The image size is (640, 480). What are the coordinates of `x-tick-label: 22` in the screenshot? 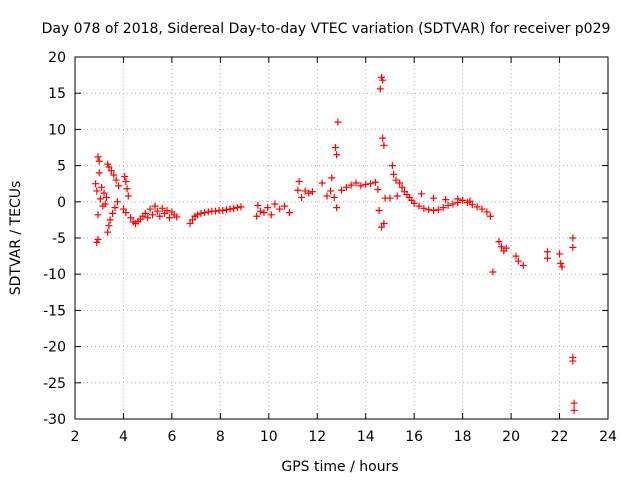 It's located at (560, 437).